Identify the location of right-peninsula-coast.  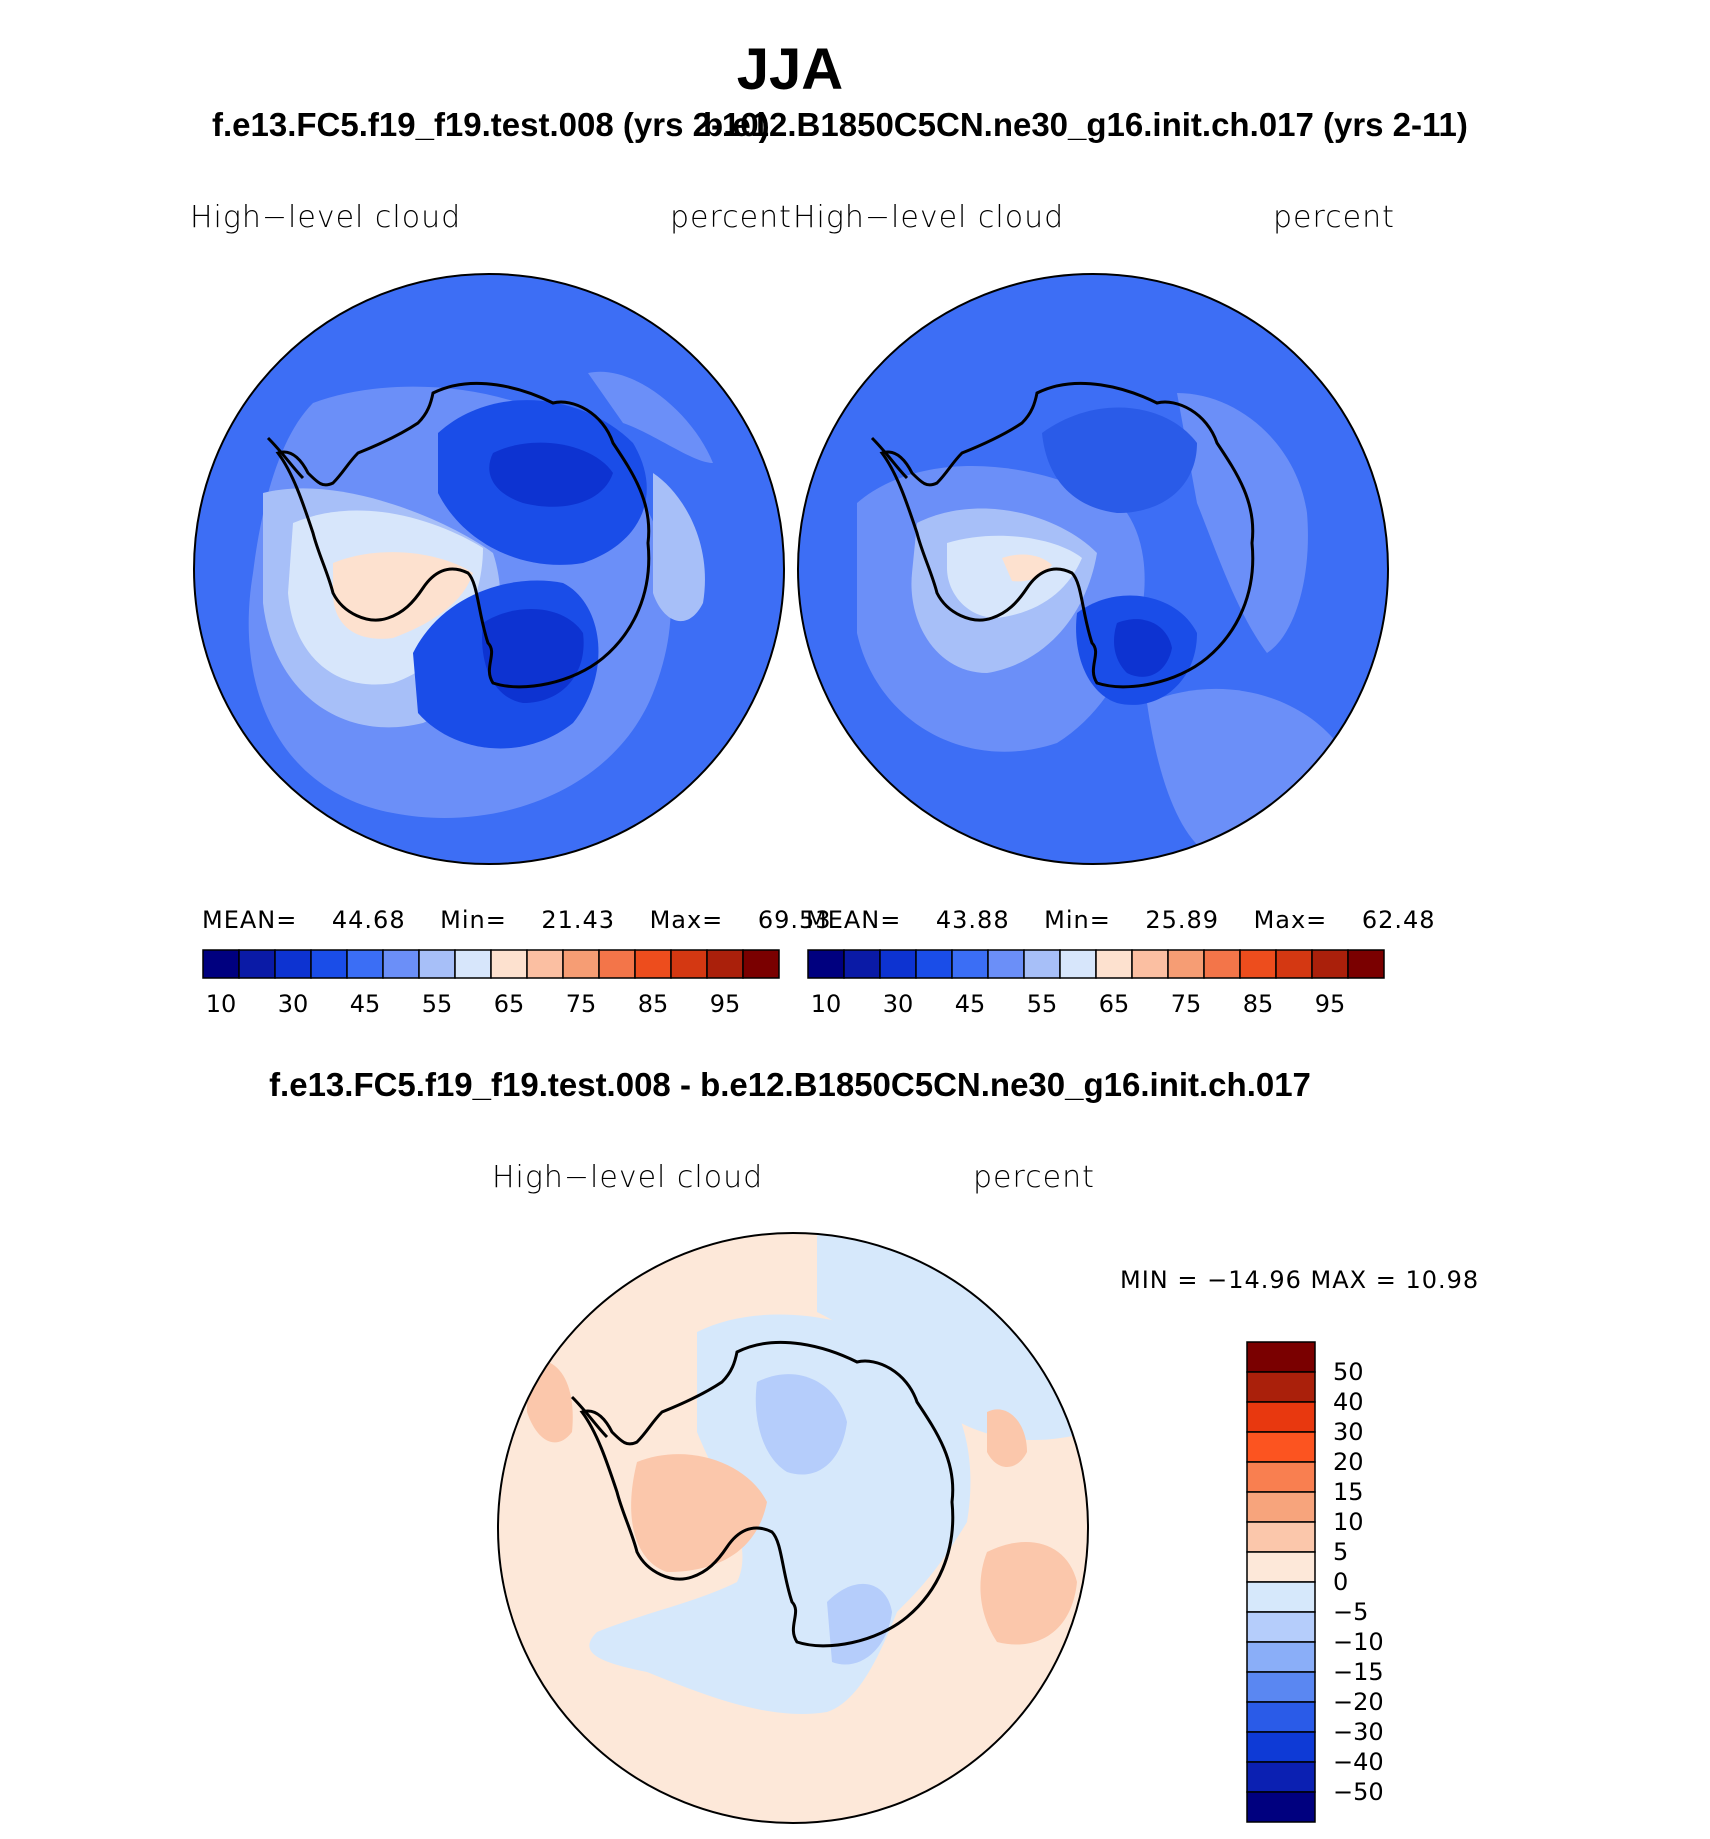
(889, 458).